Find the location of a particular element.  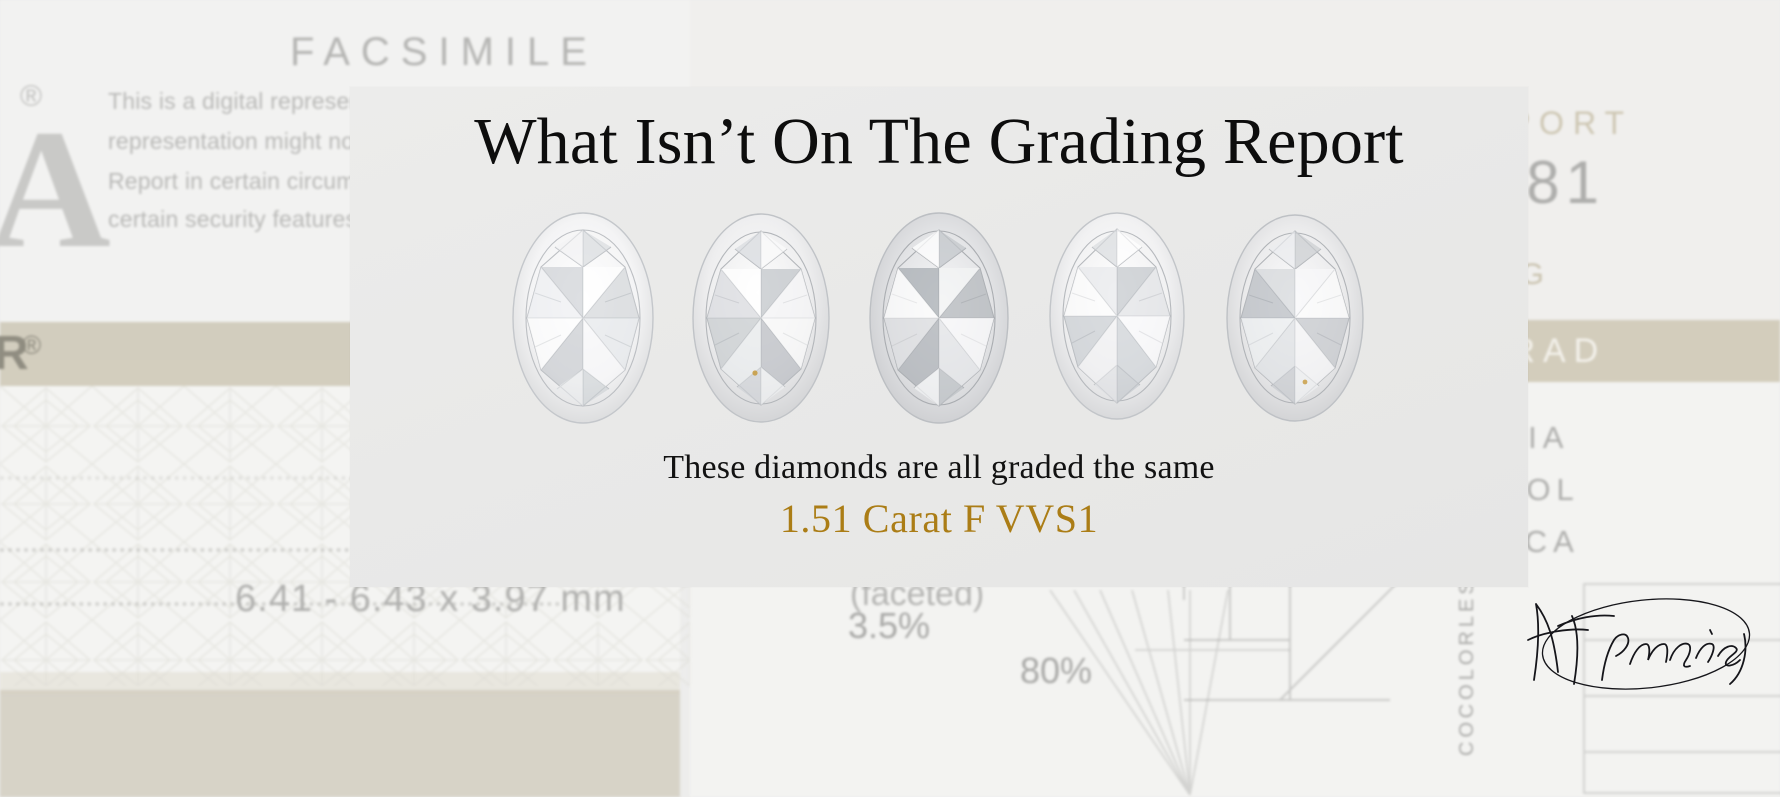

page-title: What Isn’t On The Grading Report is located at coordinates (939, 141).